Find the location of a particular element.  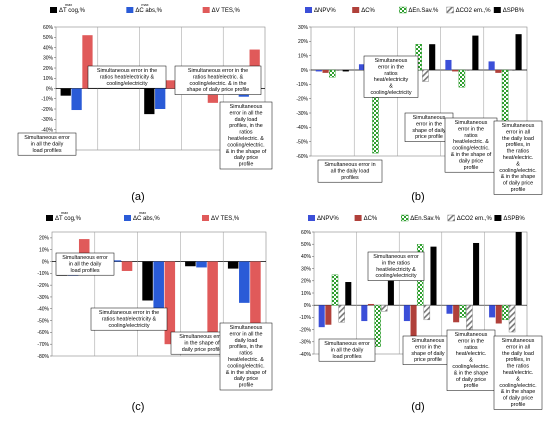

bar-b-s4-g4 is located at coordinates (518, 52).